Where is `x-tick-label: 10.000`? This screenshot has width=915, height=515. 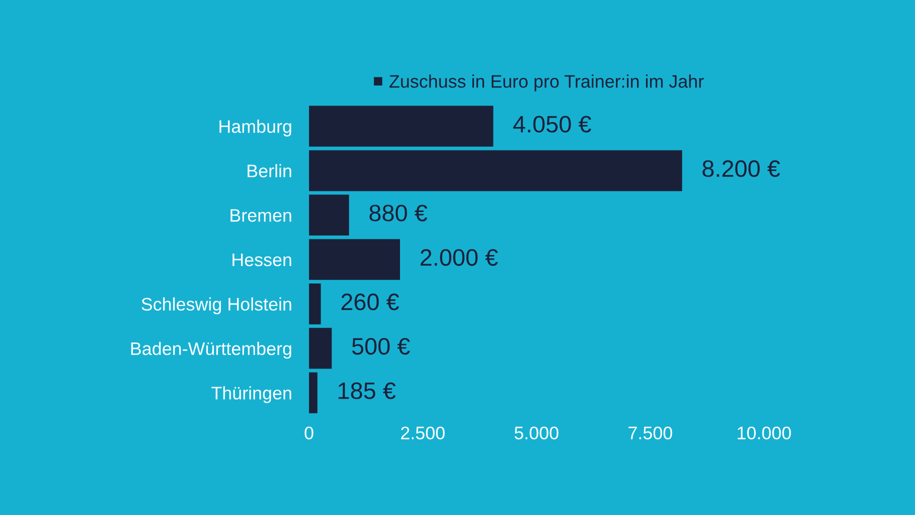 x-tick-label: 10.000 is located at coordinates (764, 433).